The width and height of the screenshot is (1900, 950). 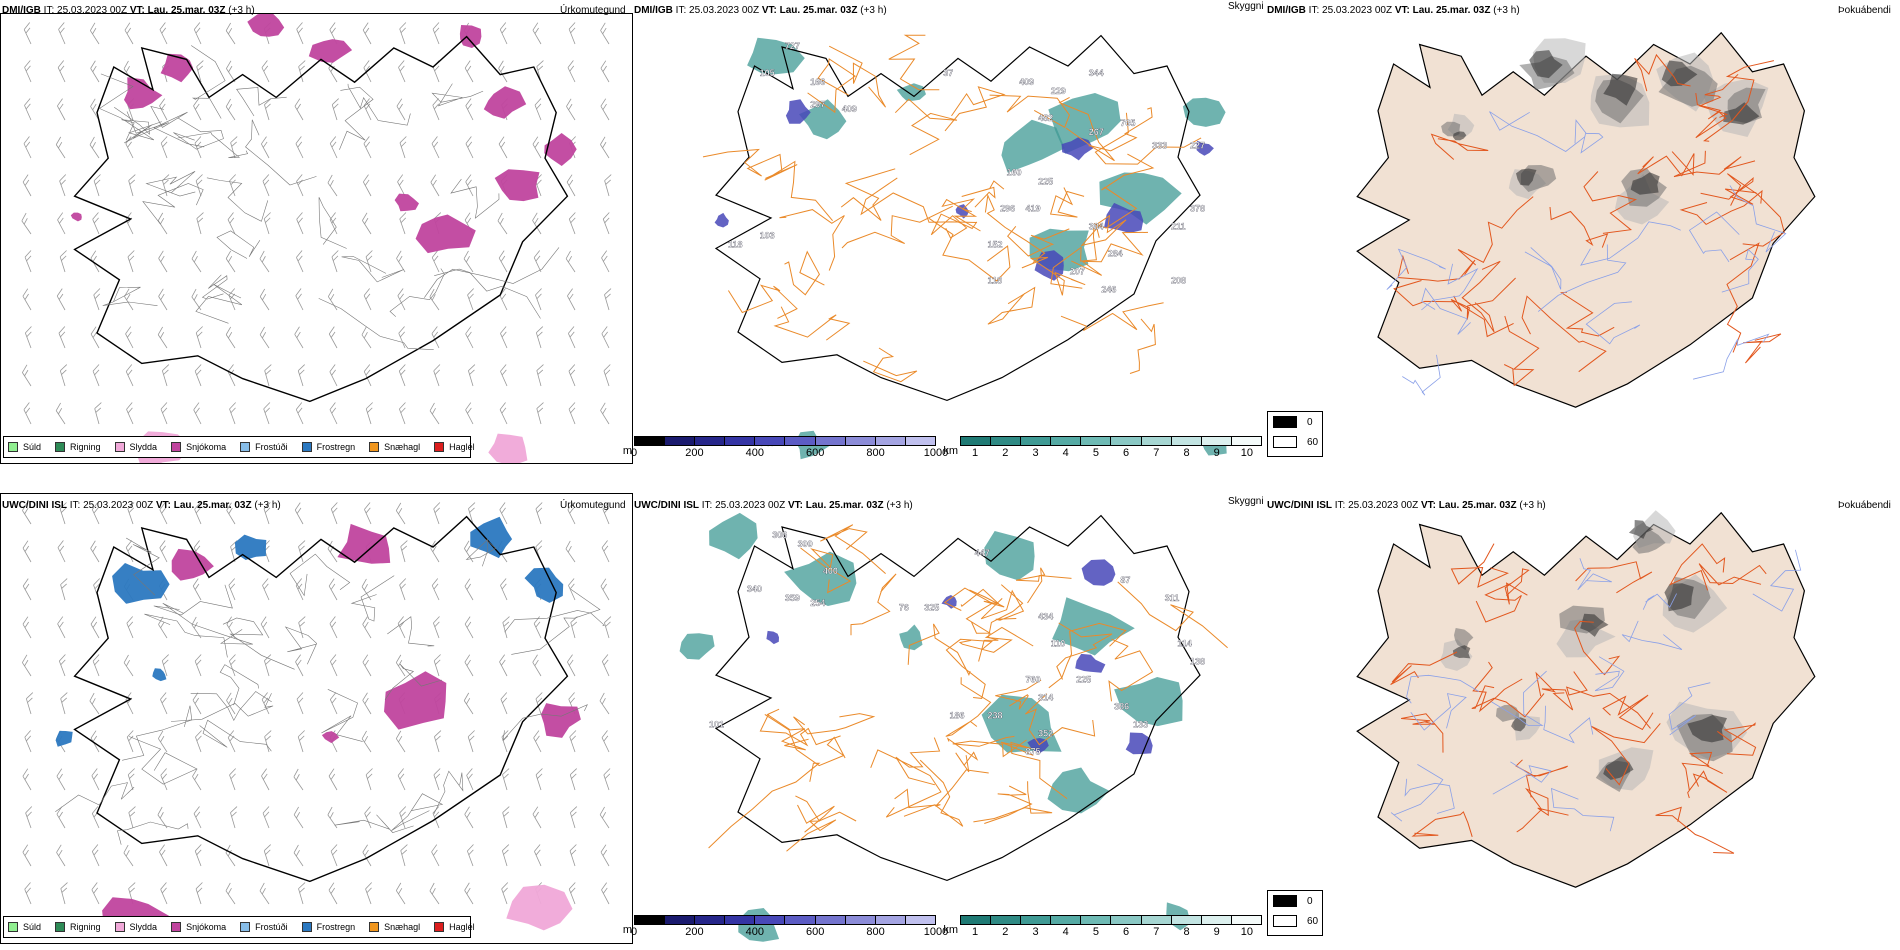 I want to click on visibility-value-label: 160, so click(x=1014, y=172).